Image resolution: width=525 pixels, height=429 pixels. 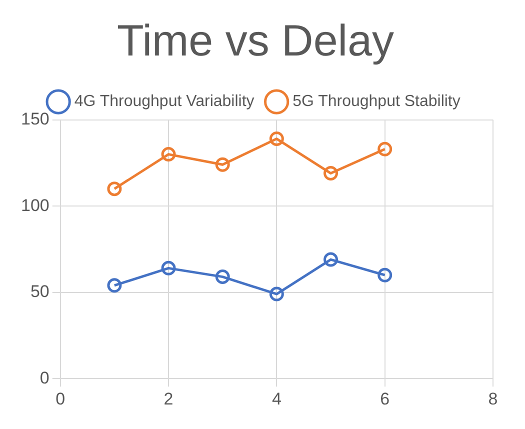 I want to click on y-tick-label: 0, so click(x=45, y=378).